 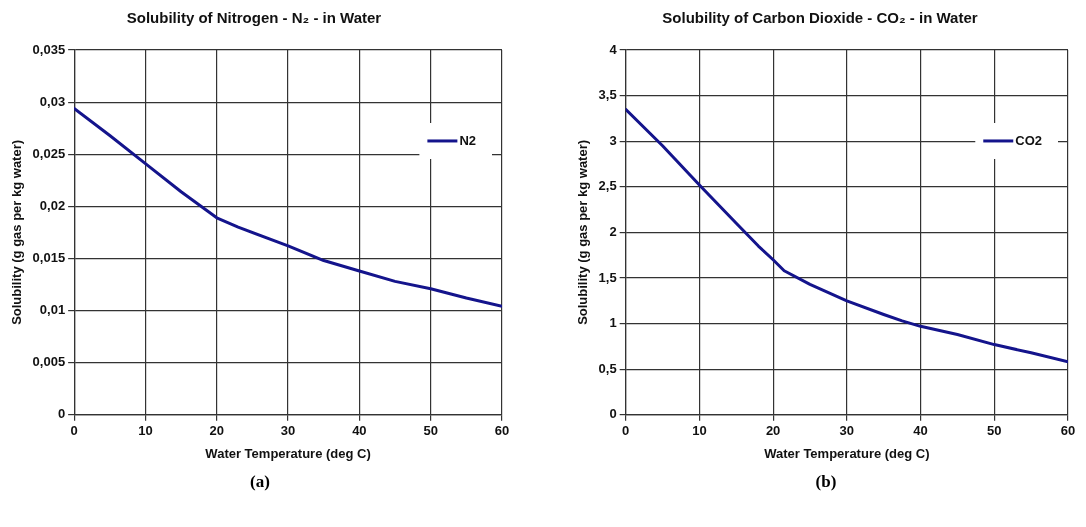 I want to click on y-tick-label: 3, so click(x=613, y=140).